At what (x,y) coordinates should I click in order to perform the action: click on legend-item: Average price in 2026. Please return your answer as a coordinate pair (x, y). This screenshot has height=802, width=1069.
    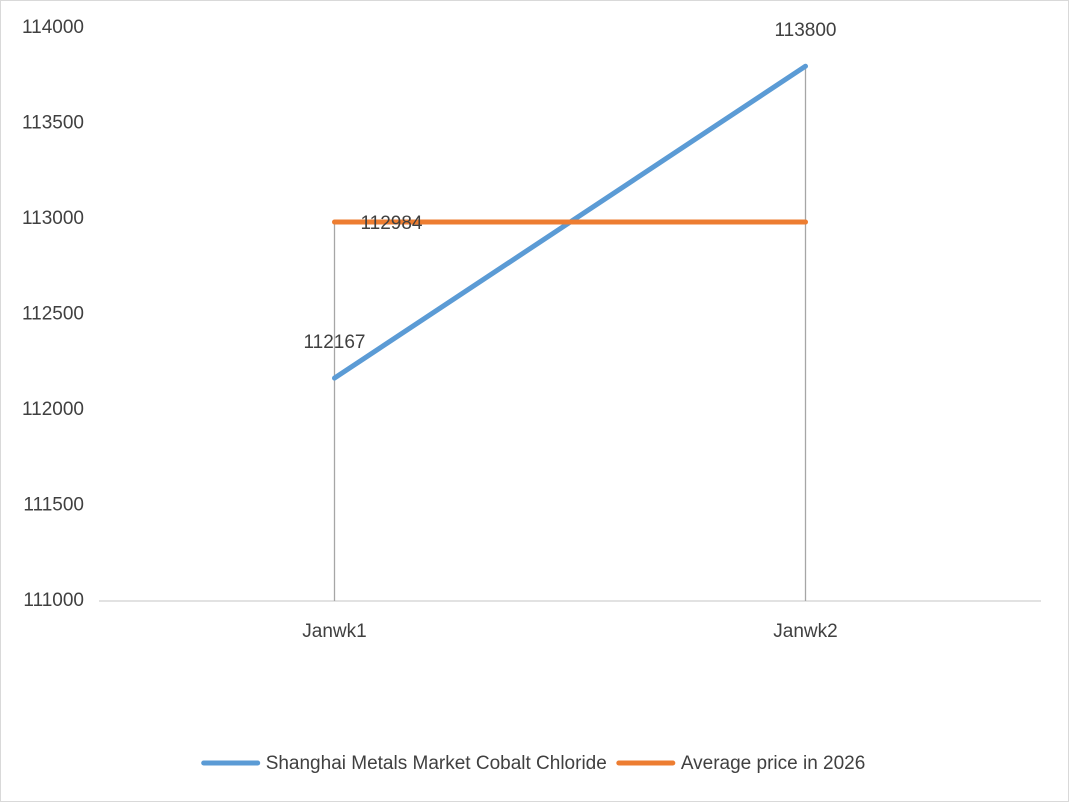
    Looking at the image, I should click on (741, 763).